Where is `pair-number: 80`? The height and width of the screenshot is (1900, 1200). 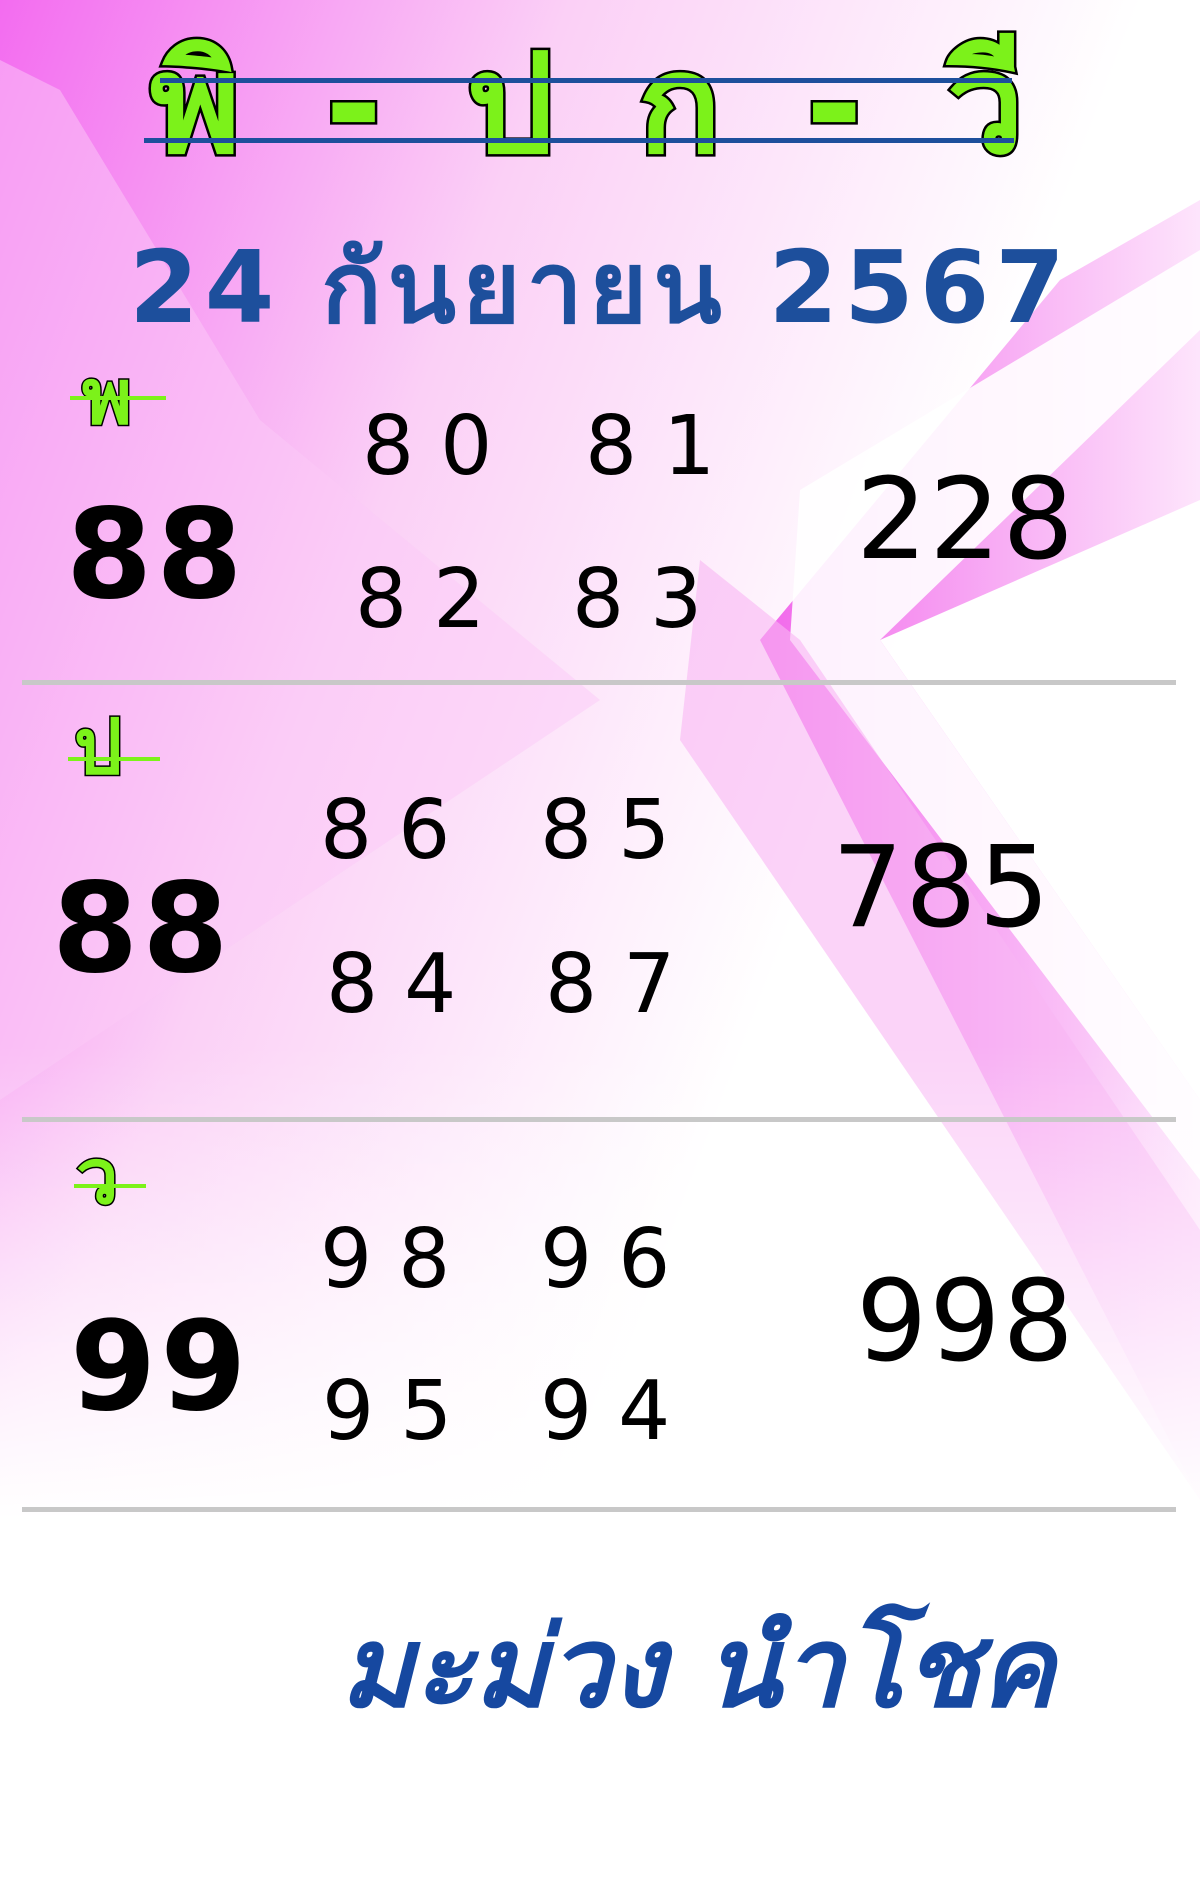
pair-number: 80 is located at coordinates (440, 446).